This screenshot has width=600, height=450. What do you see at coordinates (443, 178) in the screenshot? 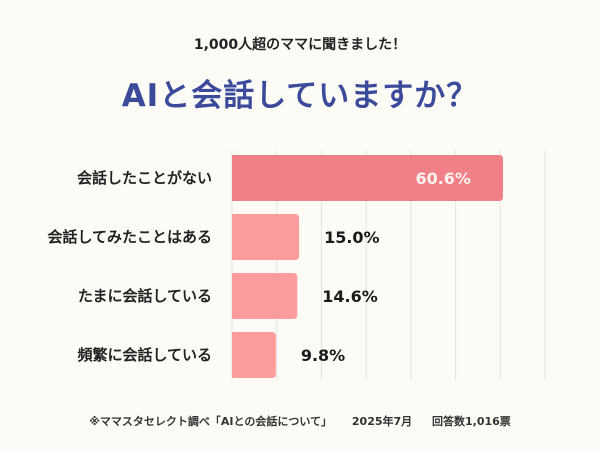
I see `value-label: 60.6%` at bounding box center [443, 178].